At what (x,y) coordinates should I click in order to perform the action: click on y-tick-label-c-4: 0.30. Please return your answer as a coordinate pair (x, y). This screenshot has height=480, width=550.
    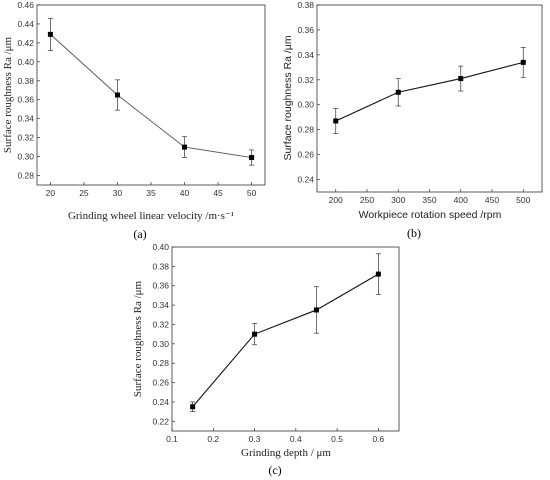
    Looking at the image, I should click on (160, 344).